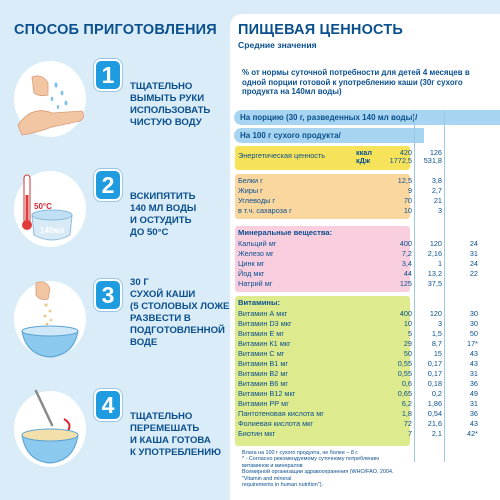 This screenshot has width=500, height=500. Describe the element at coordinates (436, 190) in the screenshot. I see `row-value: 2,7` at that location.